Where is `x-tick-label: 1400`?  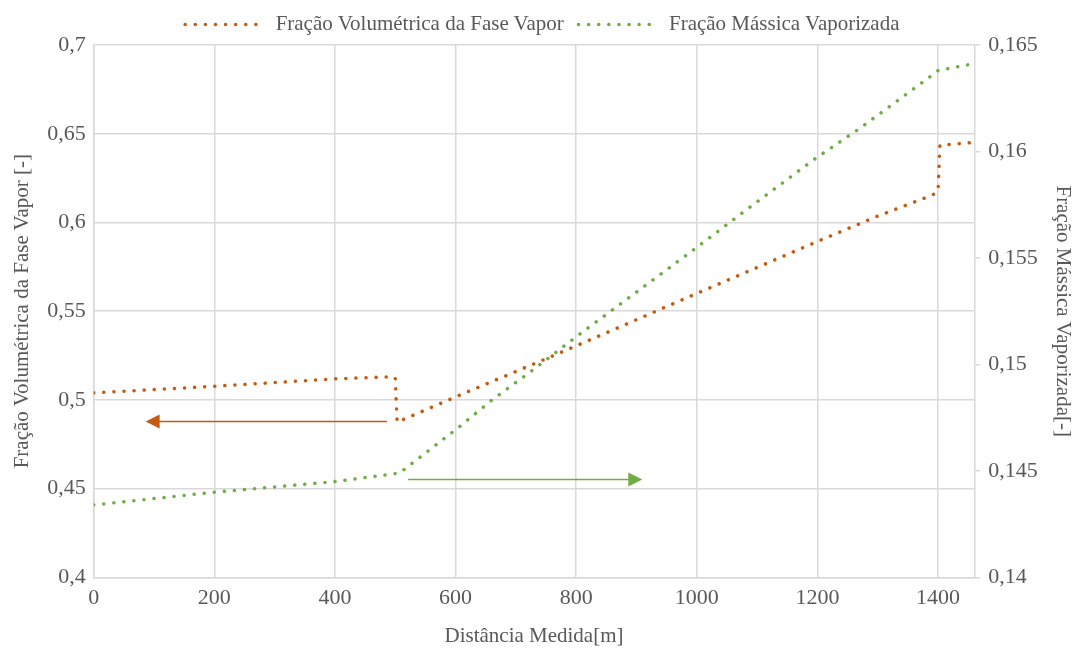
x-tick-label: 1400 is located at coordinates (938, 597).